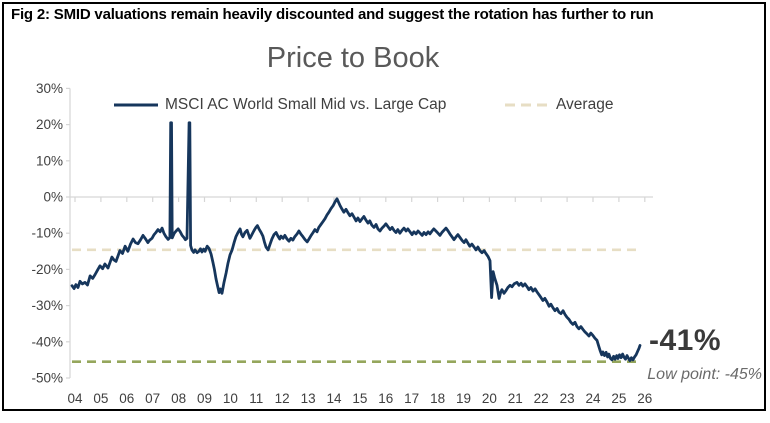 The height and width of the screenshot is (423, 770). What do you see at coordinates (47, 341) in the screenshot?
I see `y-tick-label: -40%` at bounding box center [47, 341].